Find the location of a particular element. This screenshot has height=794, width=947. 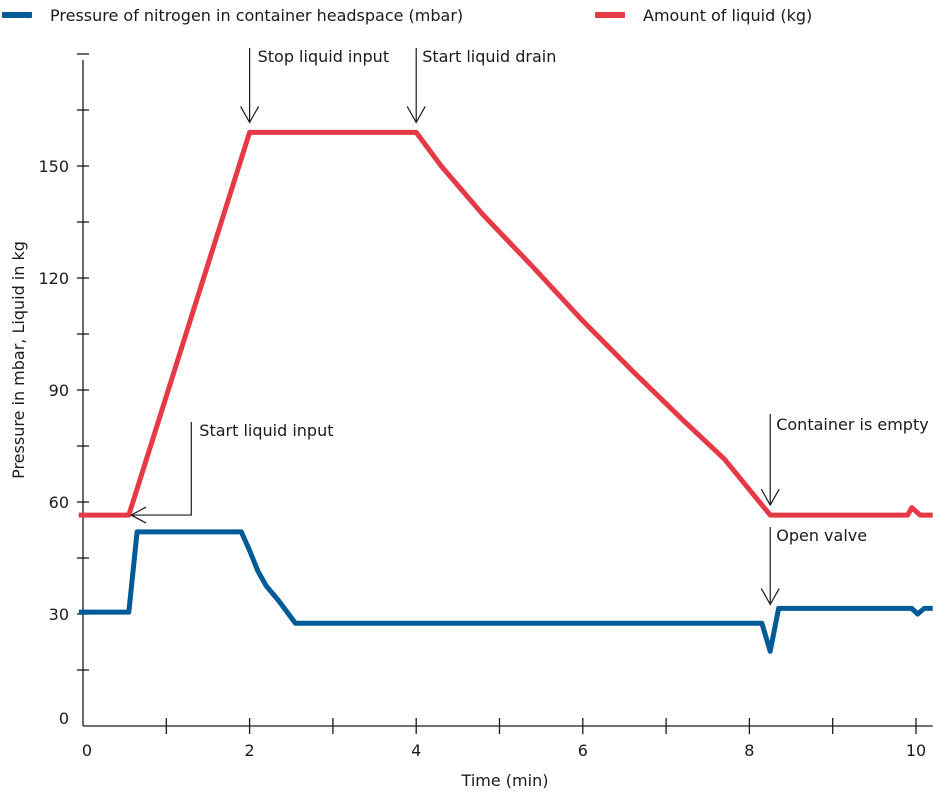

annotation-start-drain: Start liquid drain is located at coordinates (489, 56).